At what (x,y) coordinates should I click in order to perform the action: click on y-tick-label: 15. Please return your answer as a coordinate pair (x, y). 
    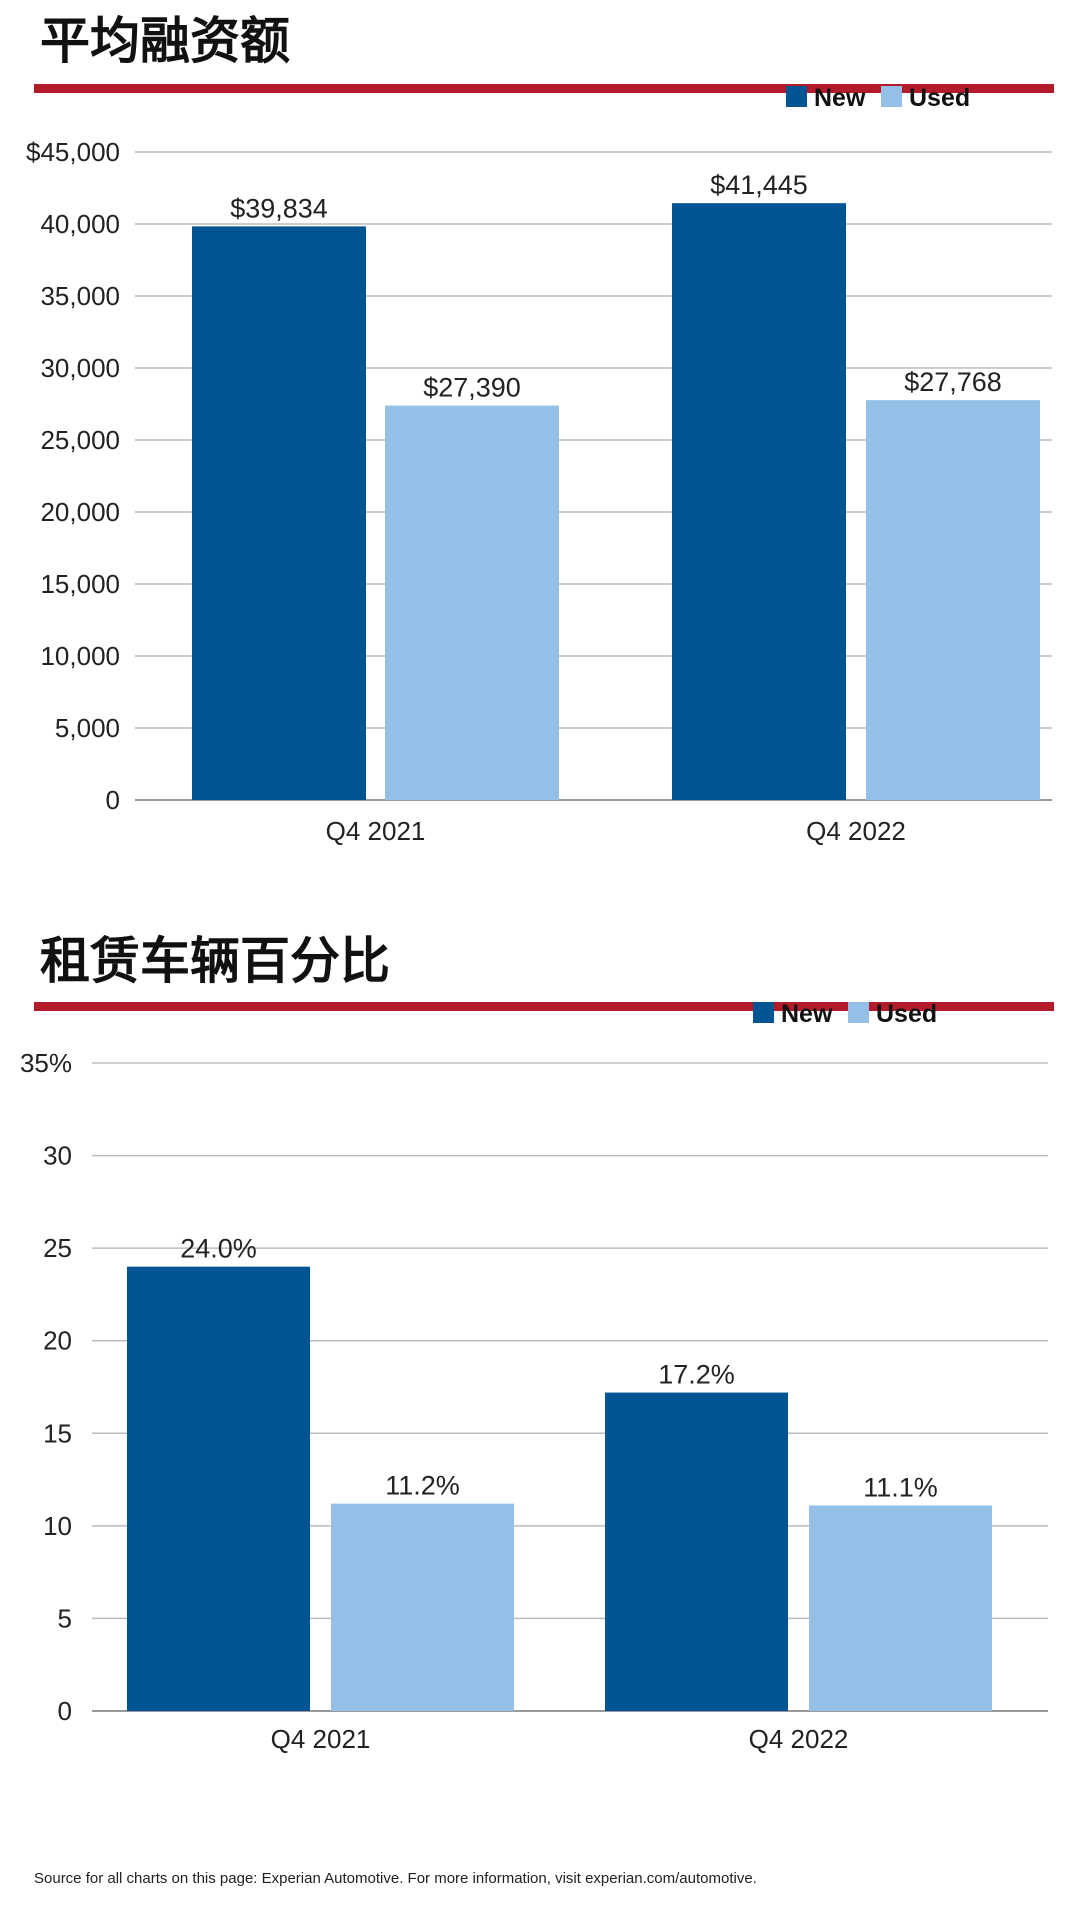
    Looking at the image, I should click on (57, 1433).